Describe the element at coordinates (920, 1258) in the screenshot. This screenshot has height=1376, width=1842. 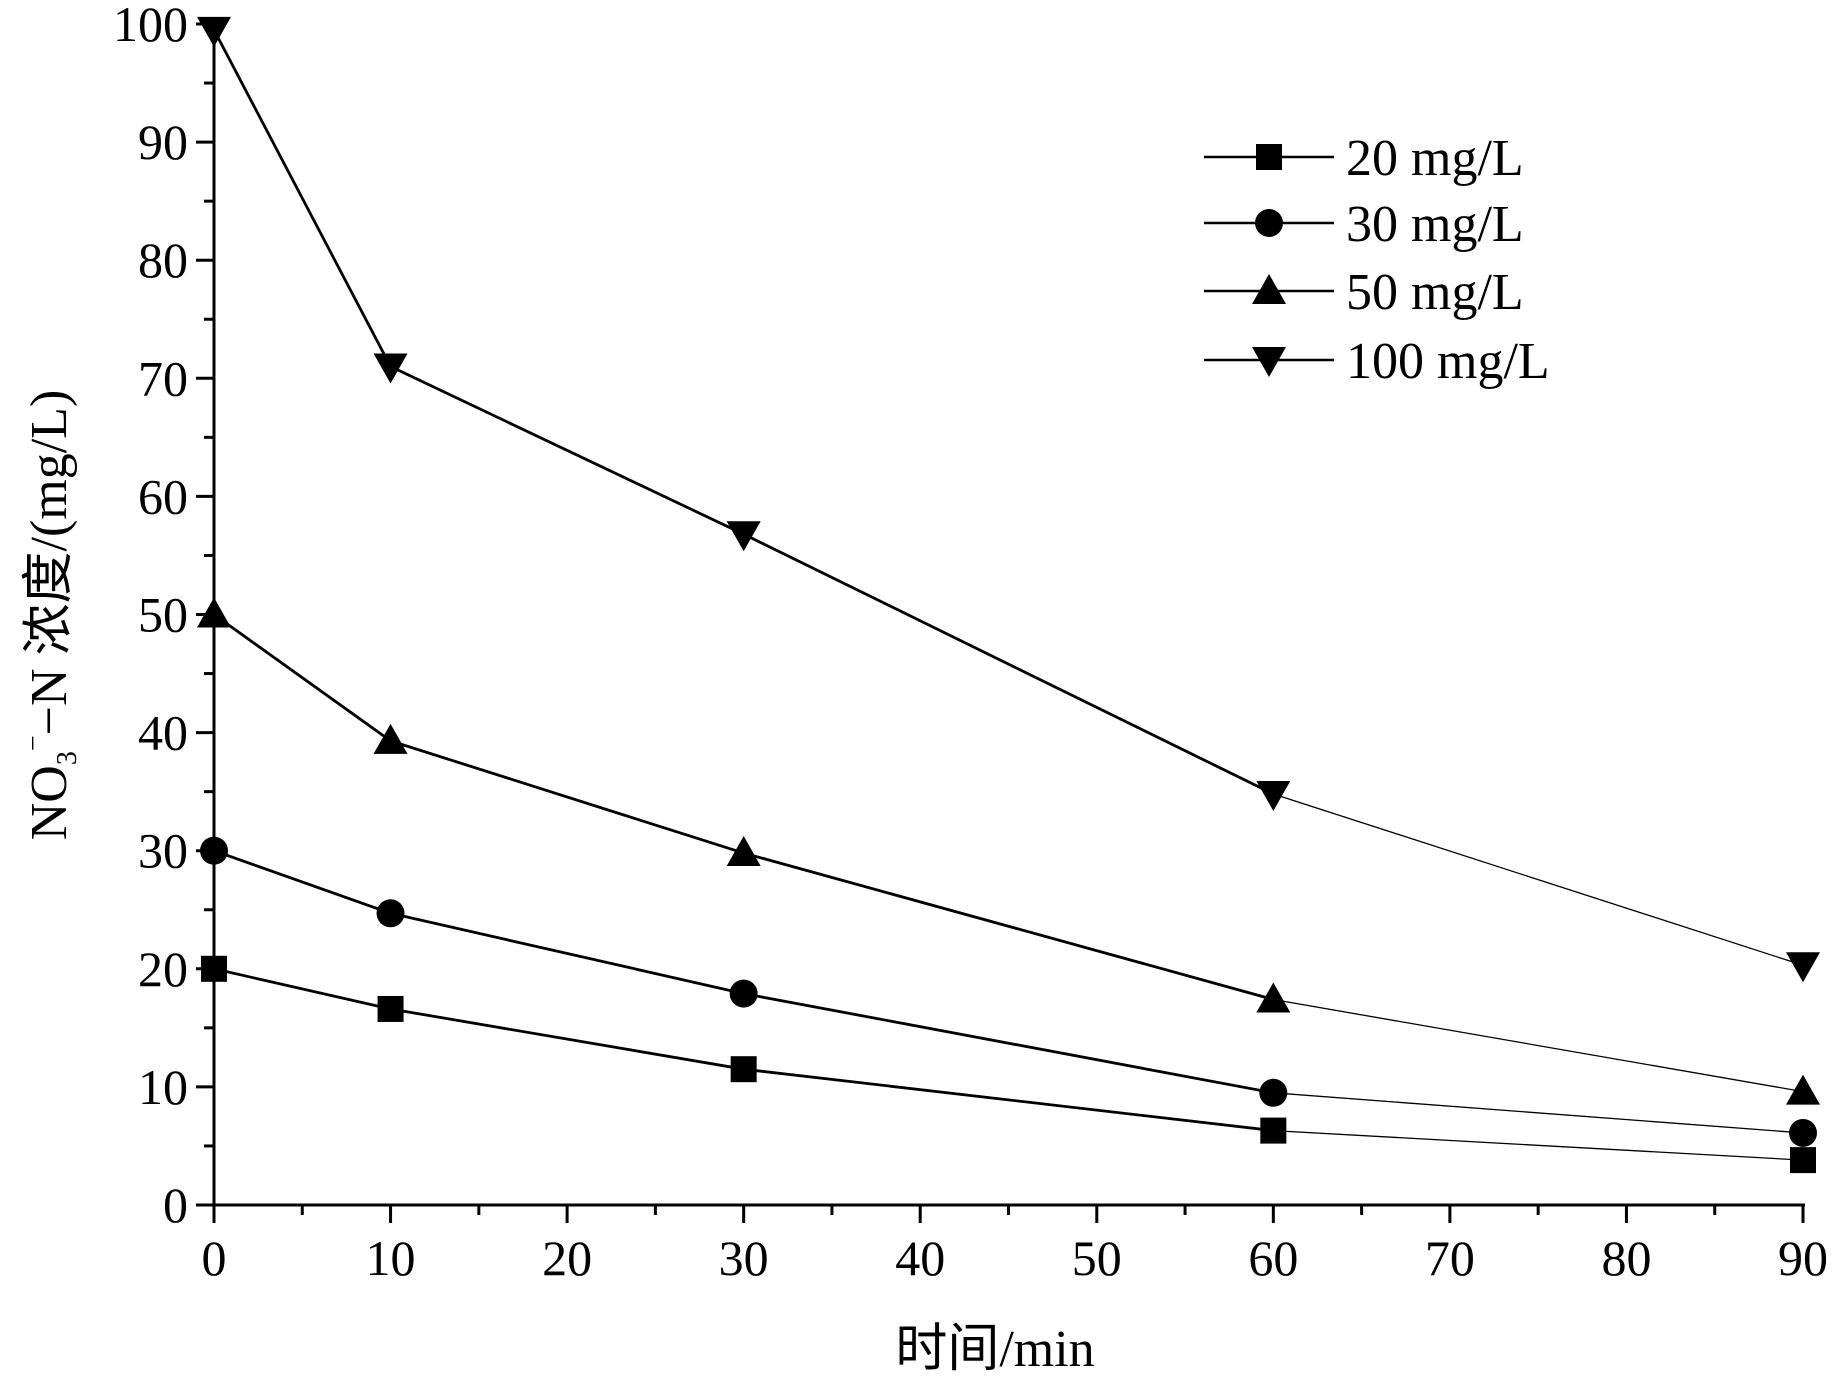
I see `x-tick-label: 40` at that location.